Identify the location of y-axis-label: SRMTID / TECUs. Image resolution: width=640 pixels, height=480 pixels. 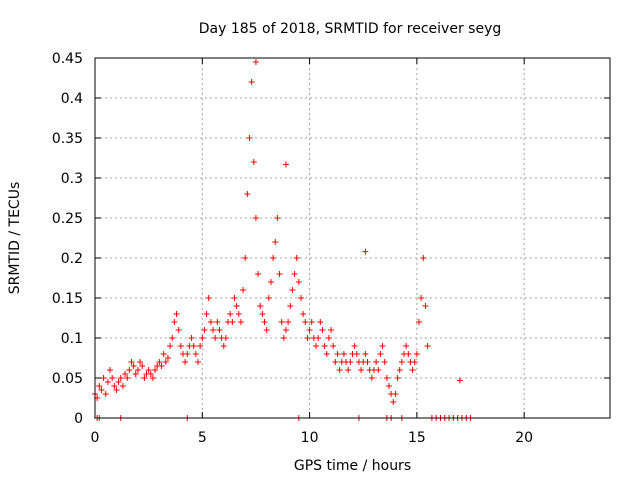
(15, 238).